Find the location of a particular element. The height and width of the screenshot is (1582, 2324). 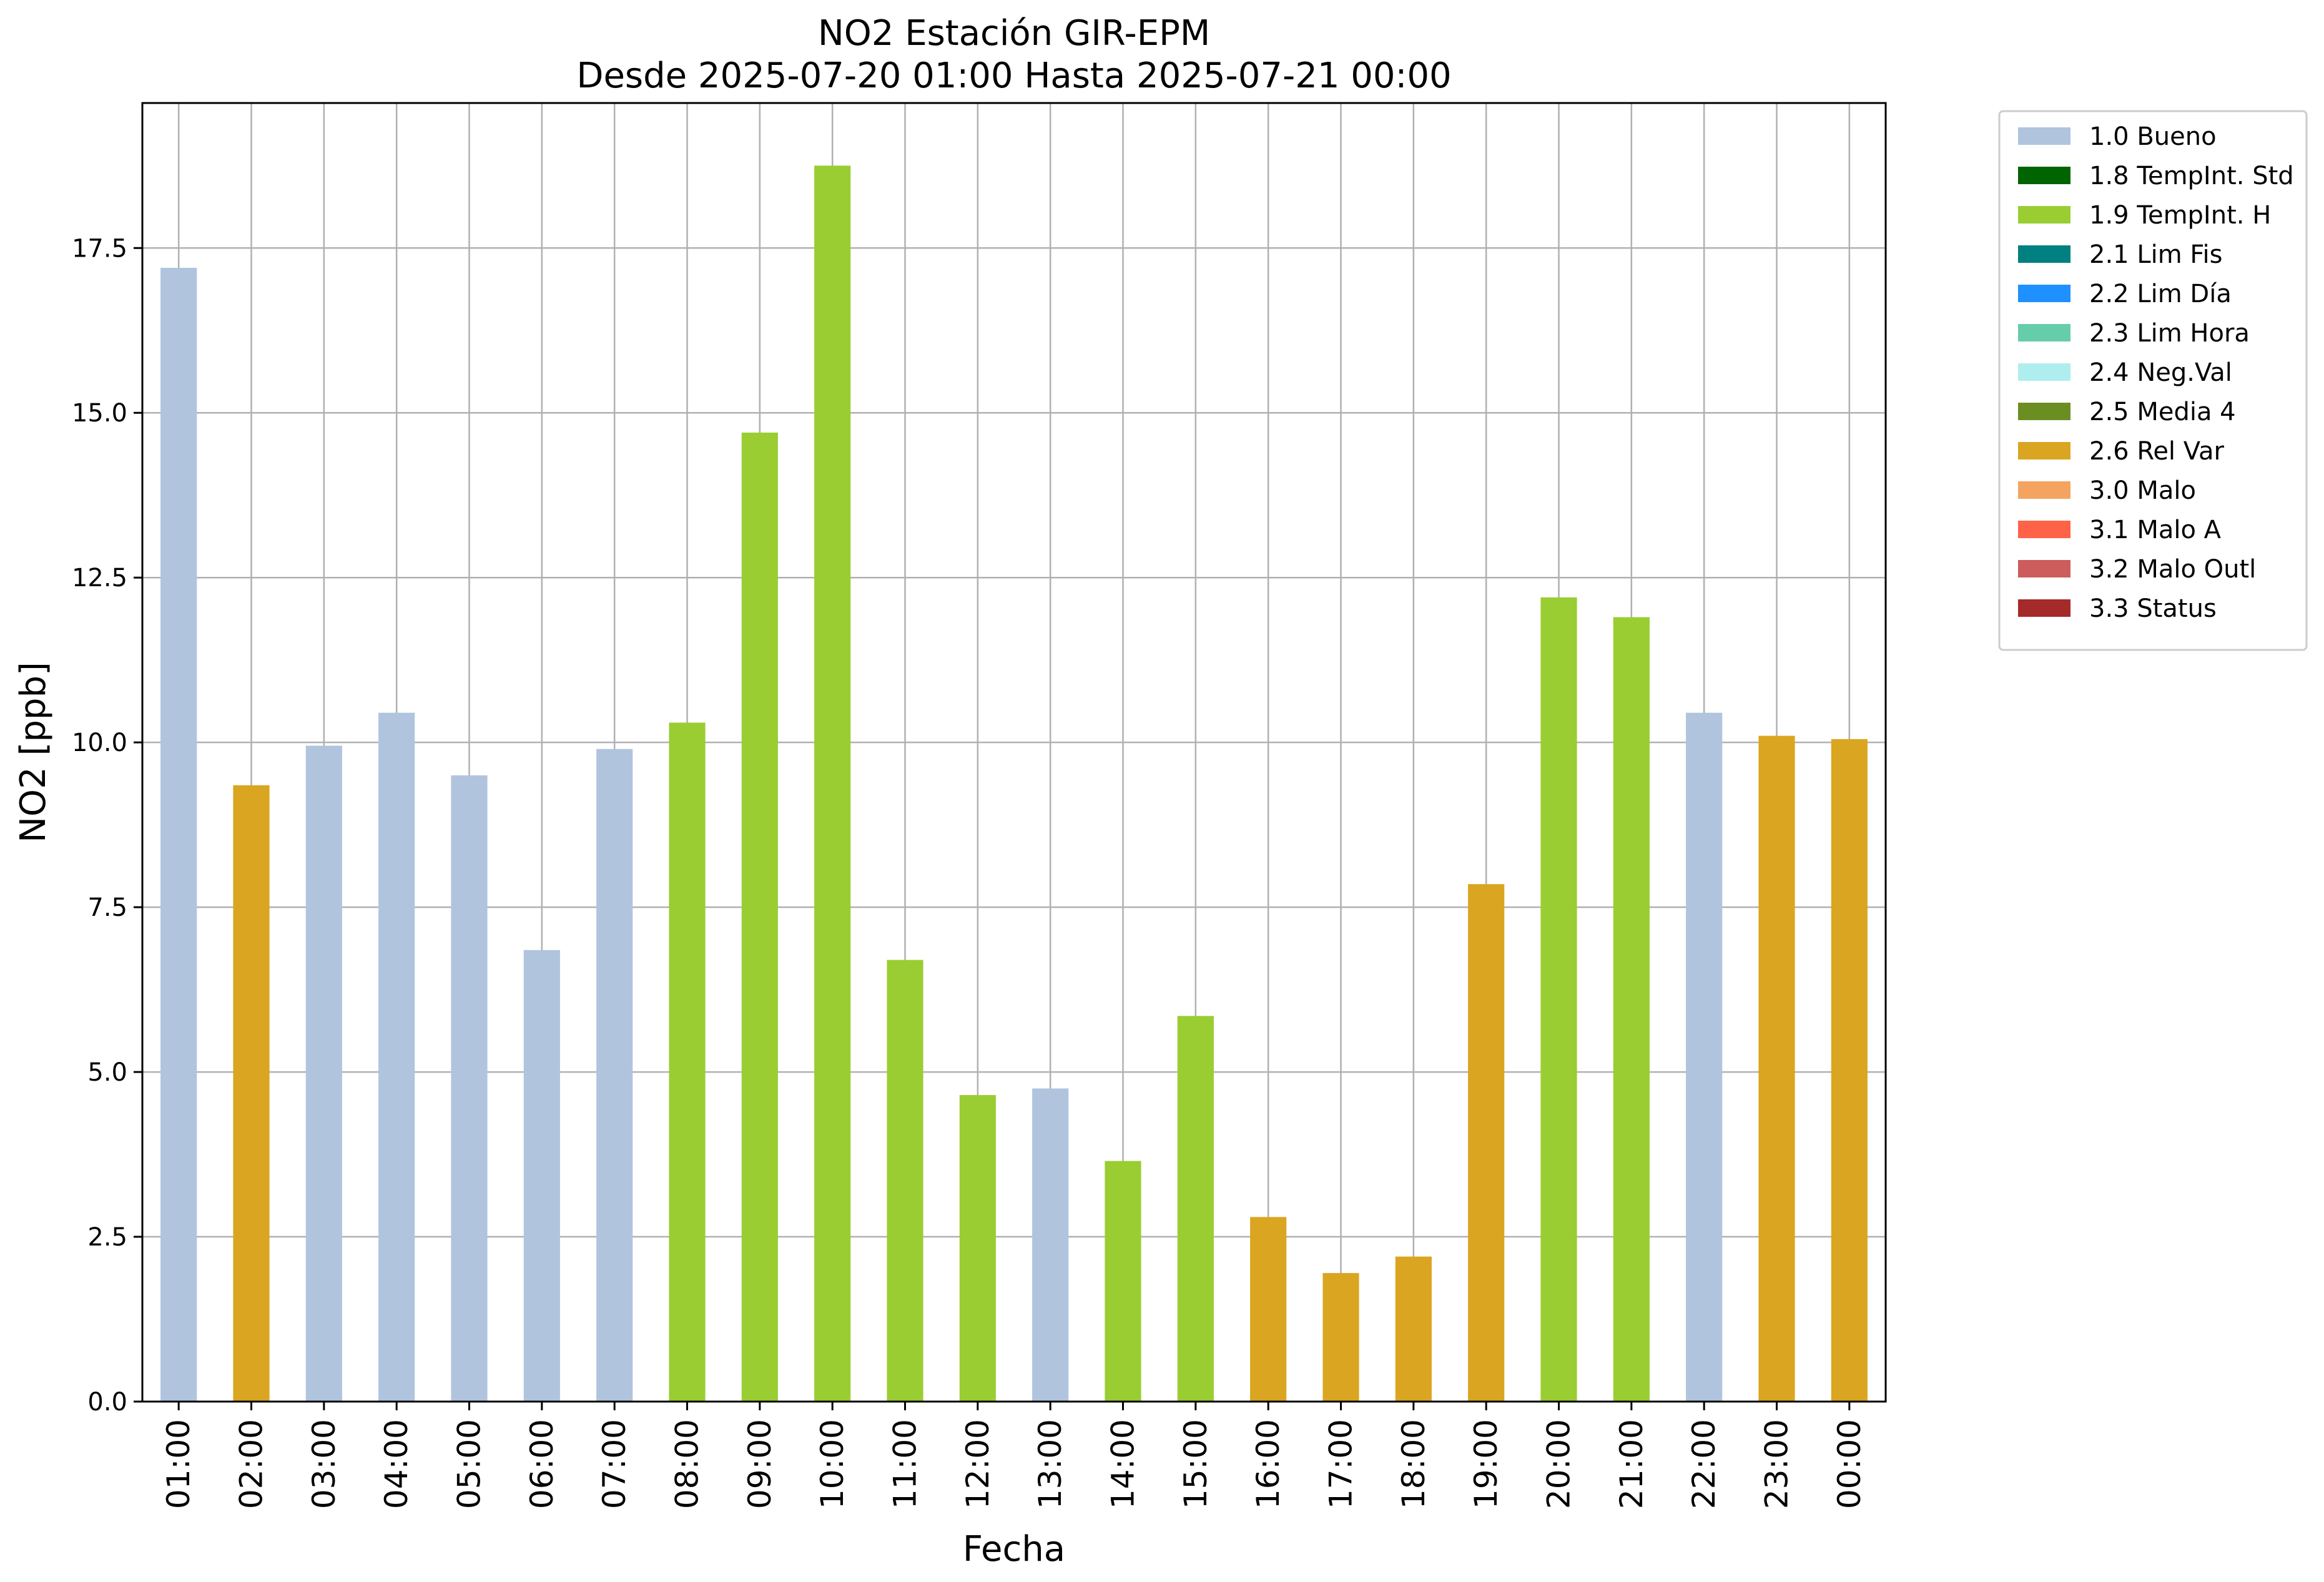

x-tick-label: 17:00 is located at coordinates (1341, 1464).